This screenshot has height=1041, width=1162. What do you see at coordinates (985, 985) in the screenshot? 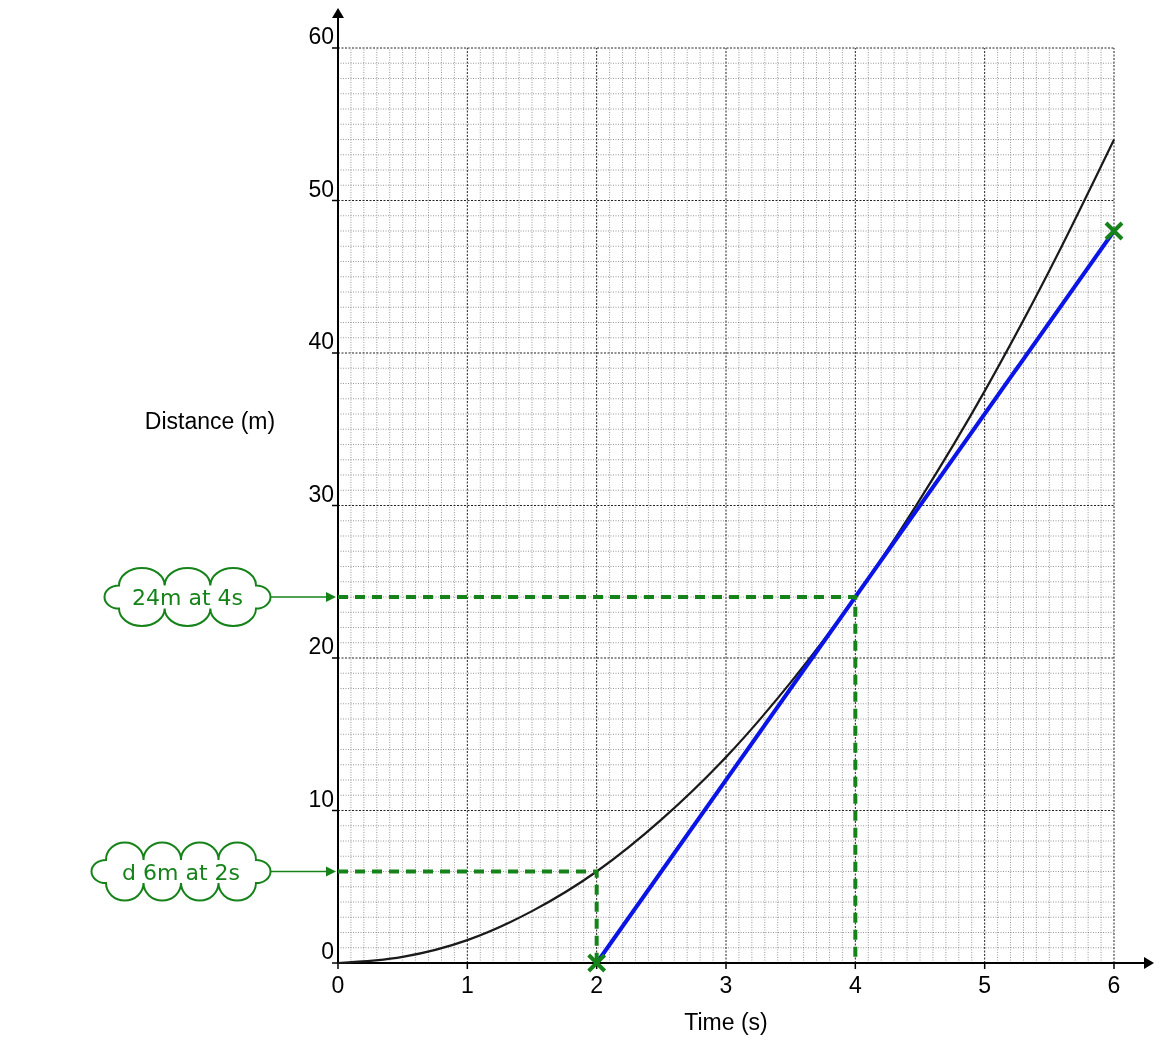
I see `x-tick-label: 5` at bounding box center [985, 985].